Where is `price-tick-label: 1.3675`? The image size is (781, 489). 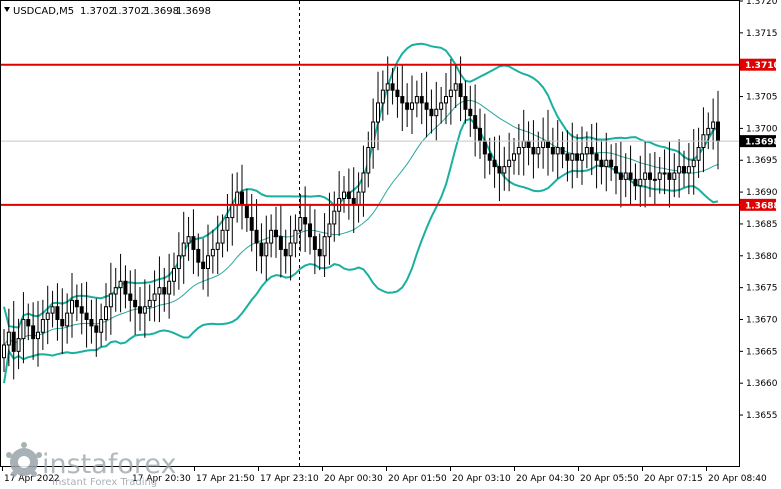 price-tick-label: 1.3675 is located at coordinates (762, 289).